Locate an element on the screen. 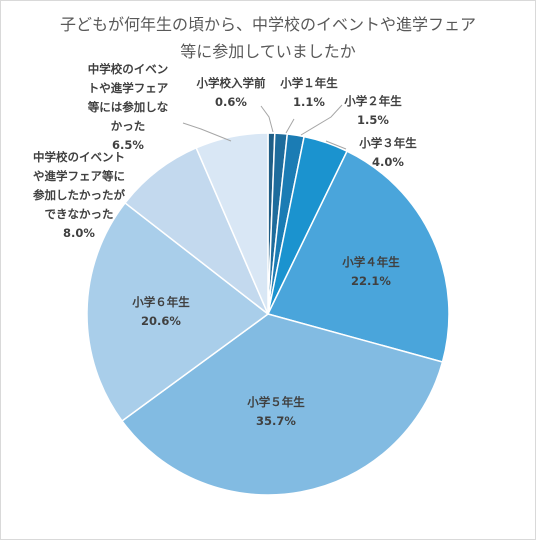 This screenshot has width=536, height=540. slice-label-8: 中学校のイベントや進学フェア等に参加したかったができなかった 8.0% is located at coordinates (78, 195).